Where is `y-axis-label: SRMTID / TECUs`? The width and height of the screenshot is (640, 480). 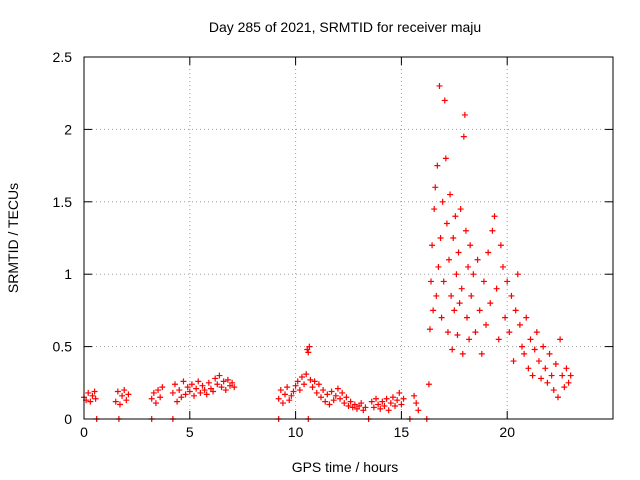
y-axis-label: SRMTID / TECUs is located at coordinates (13, 238).